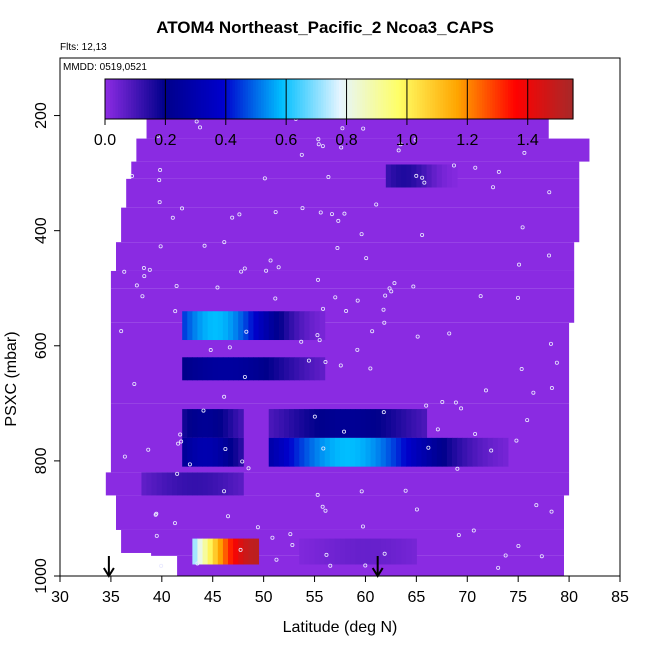  What do you see at coordinates (41, 230) in the screenshot?
I see `y-tick-label: 400` at bounding box center [41, 230].